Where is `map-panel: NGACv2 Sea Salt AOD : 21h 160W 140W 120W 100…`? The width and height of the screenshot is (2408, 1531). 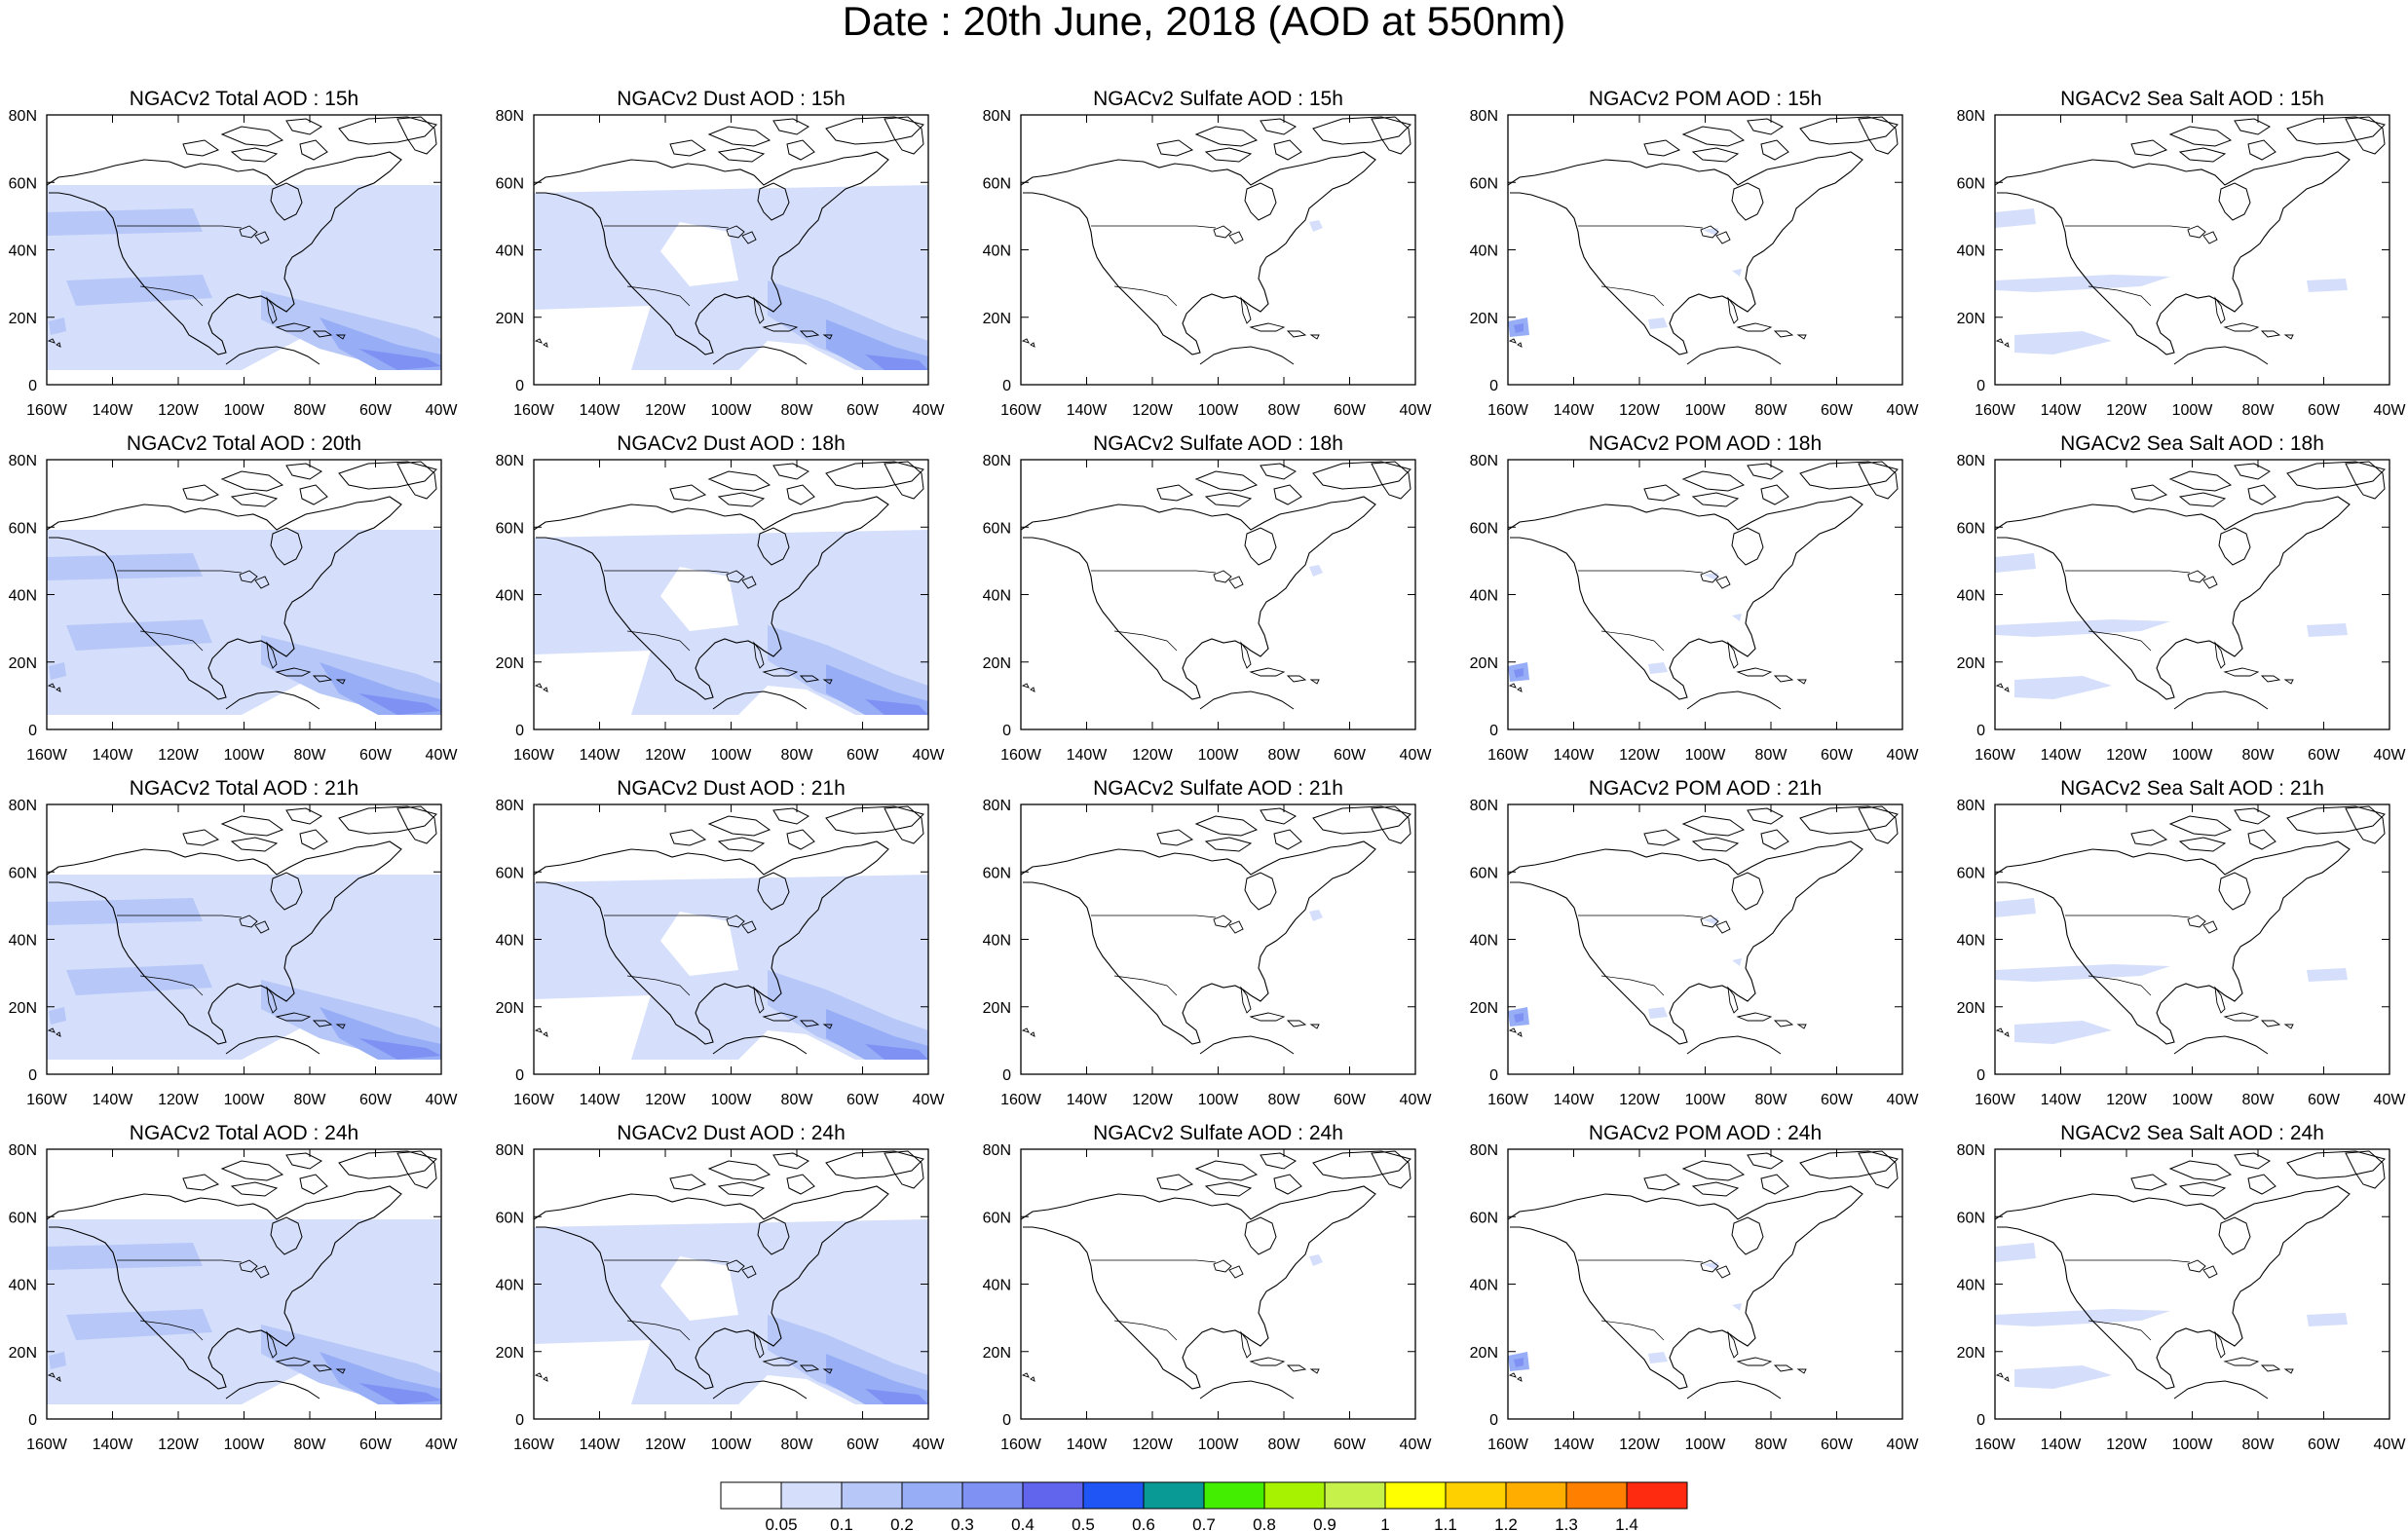
map-panel: NGACv2 Sea Salt AOD : 21h 160W 140W 120W 100… is located at coordinates (2182, 943).